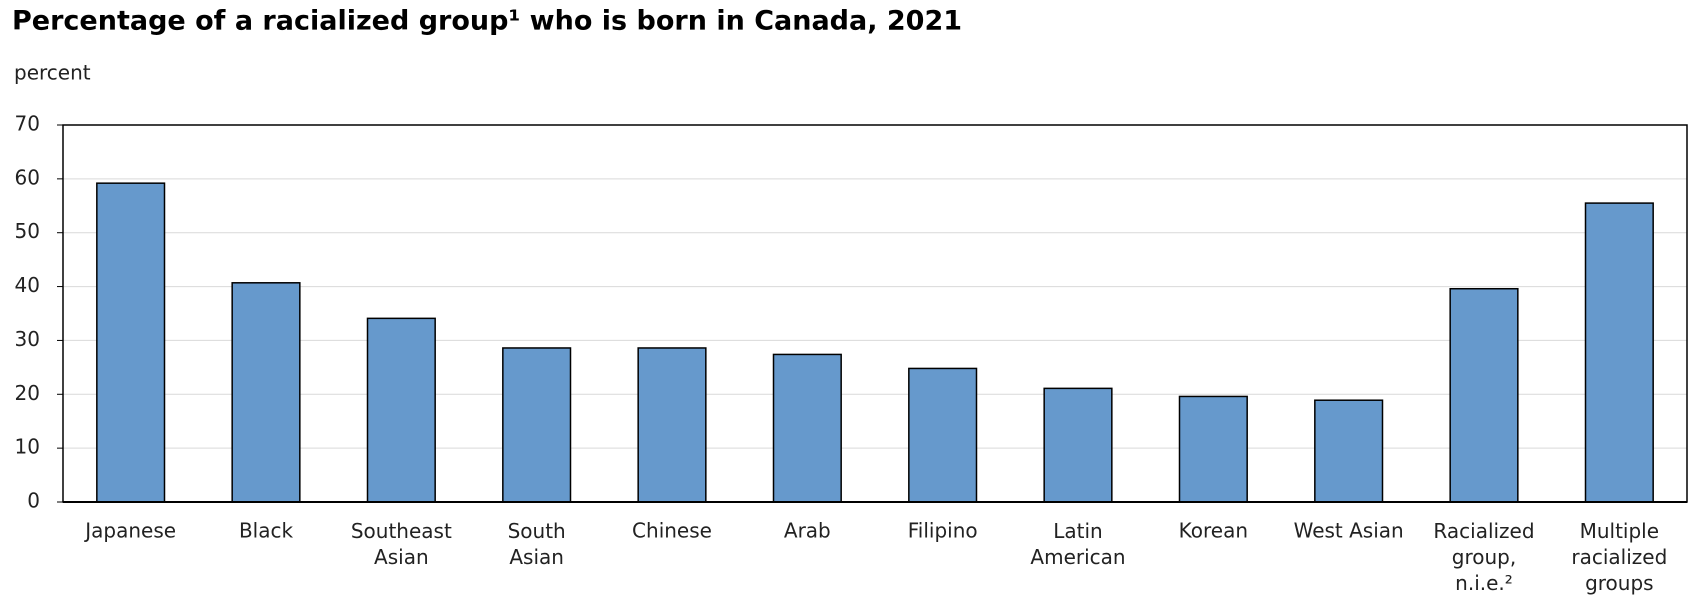  Describe the element at coordinates (537, 544) in the screenshot. I see `x-tick-label: South Asian` at that location.